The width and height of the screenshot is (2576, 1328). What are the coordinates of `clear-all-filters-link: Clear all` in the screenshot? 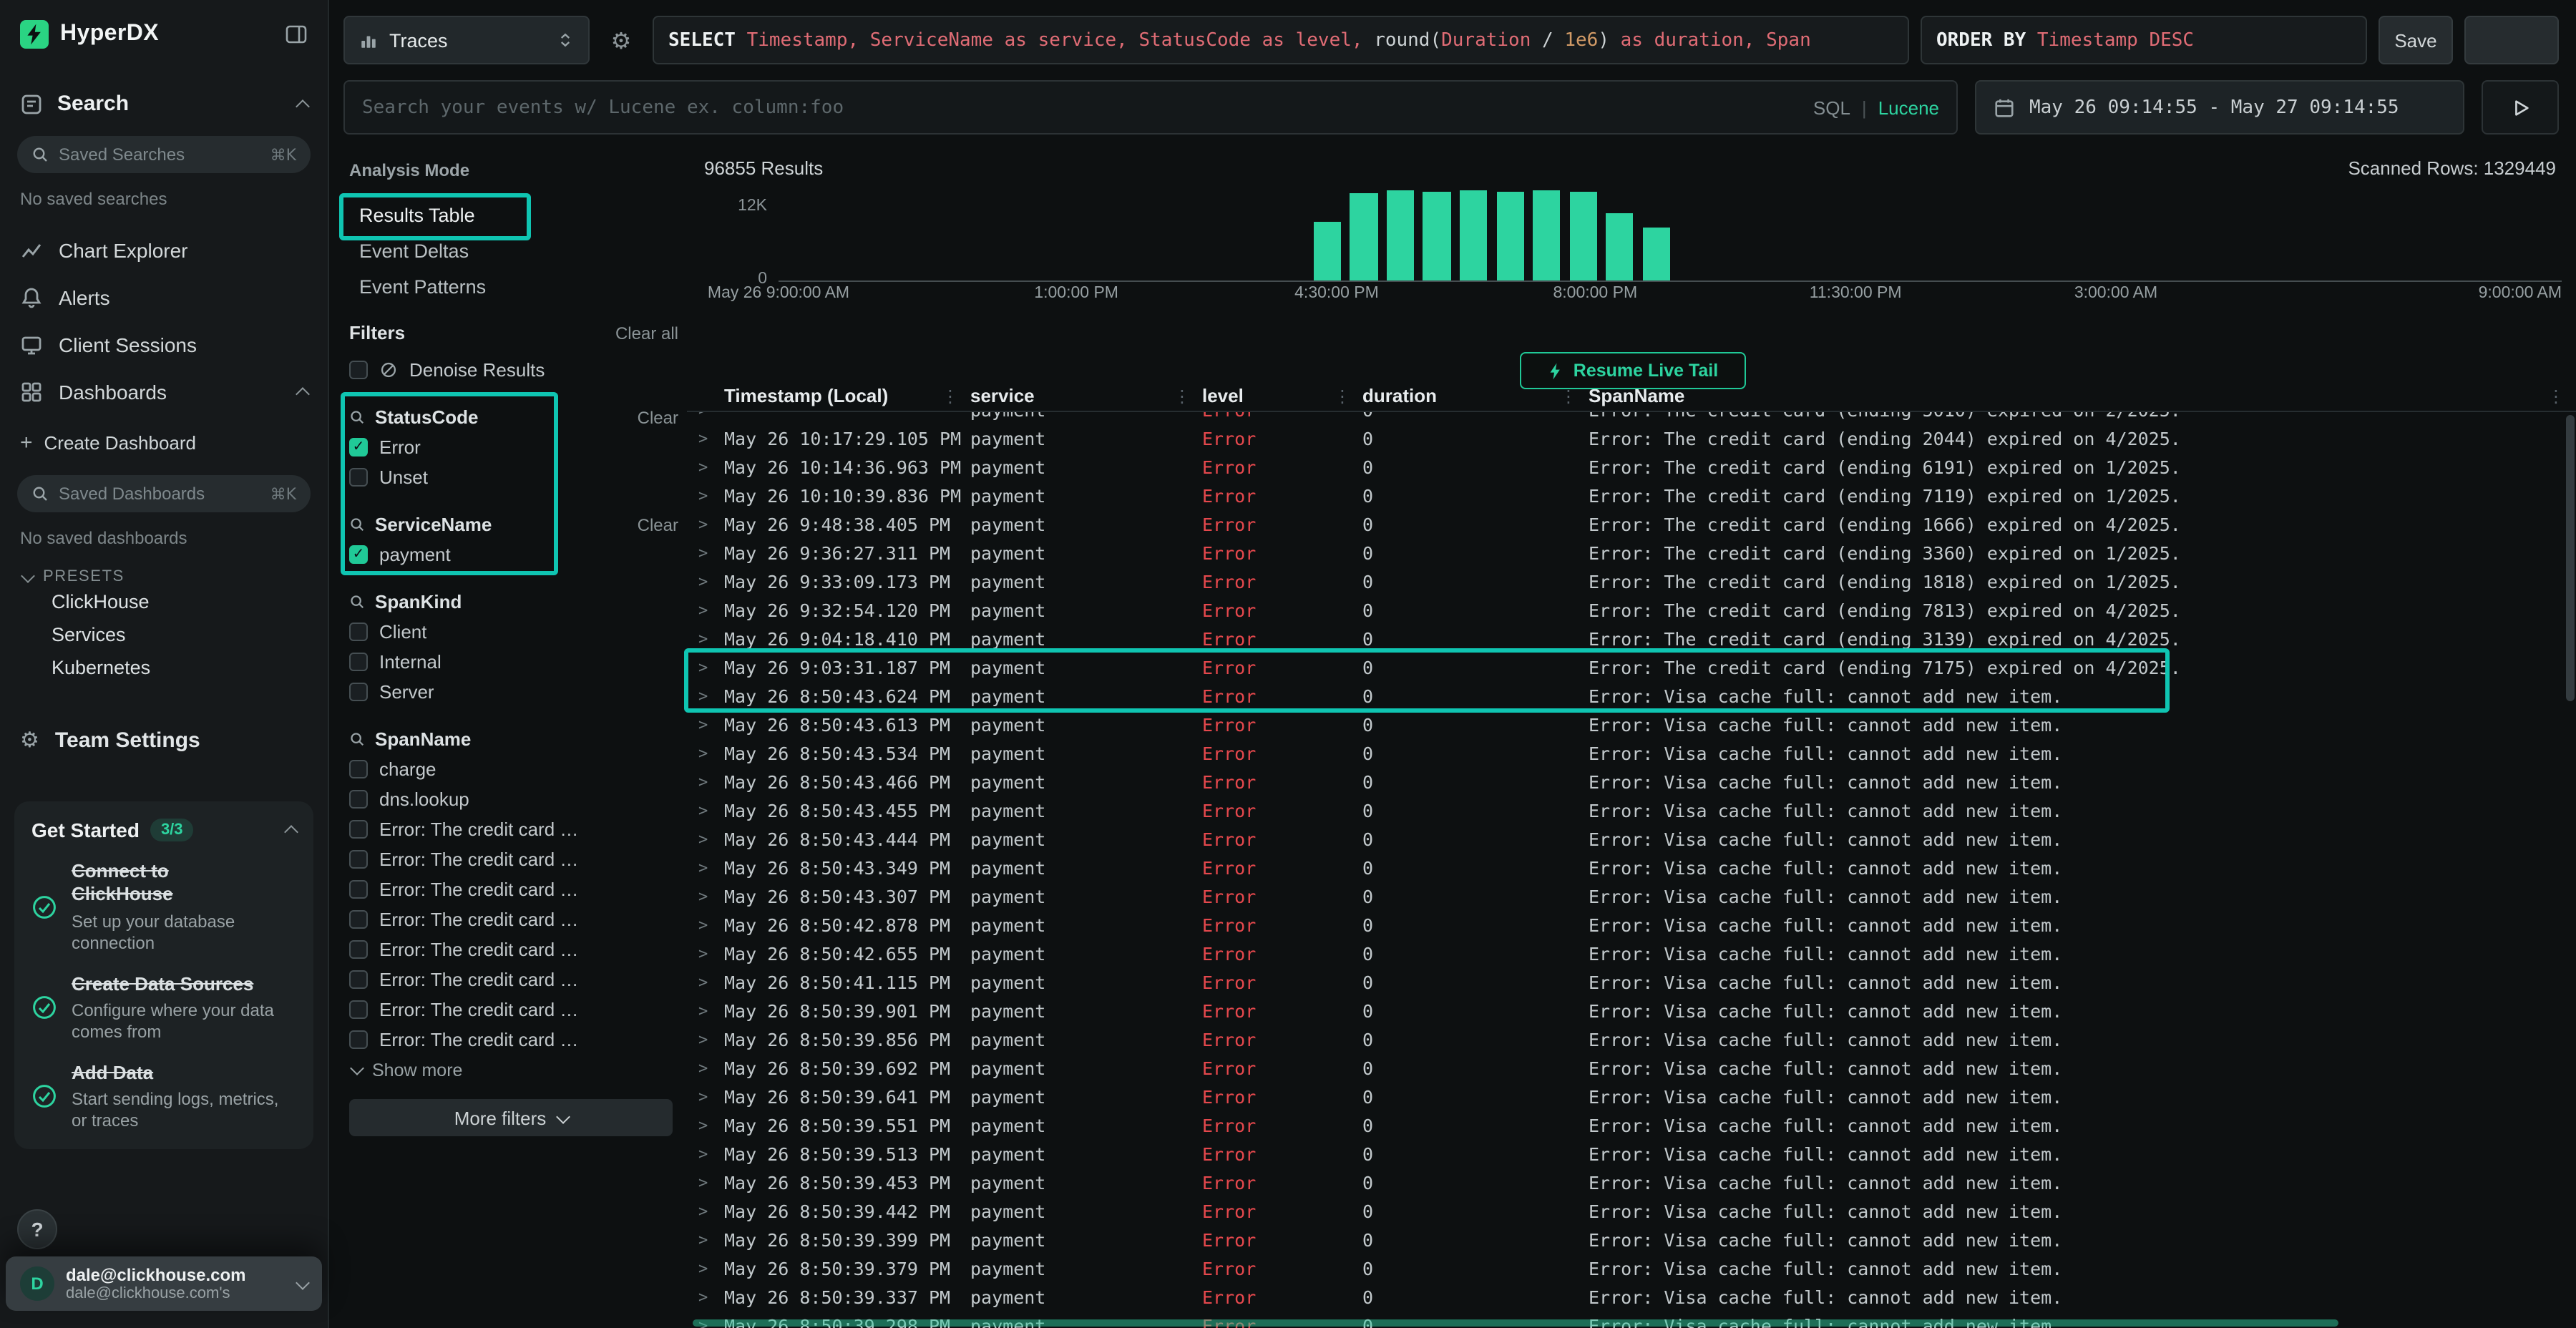 It's located at (646, 333).